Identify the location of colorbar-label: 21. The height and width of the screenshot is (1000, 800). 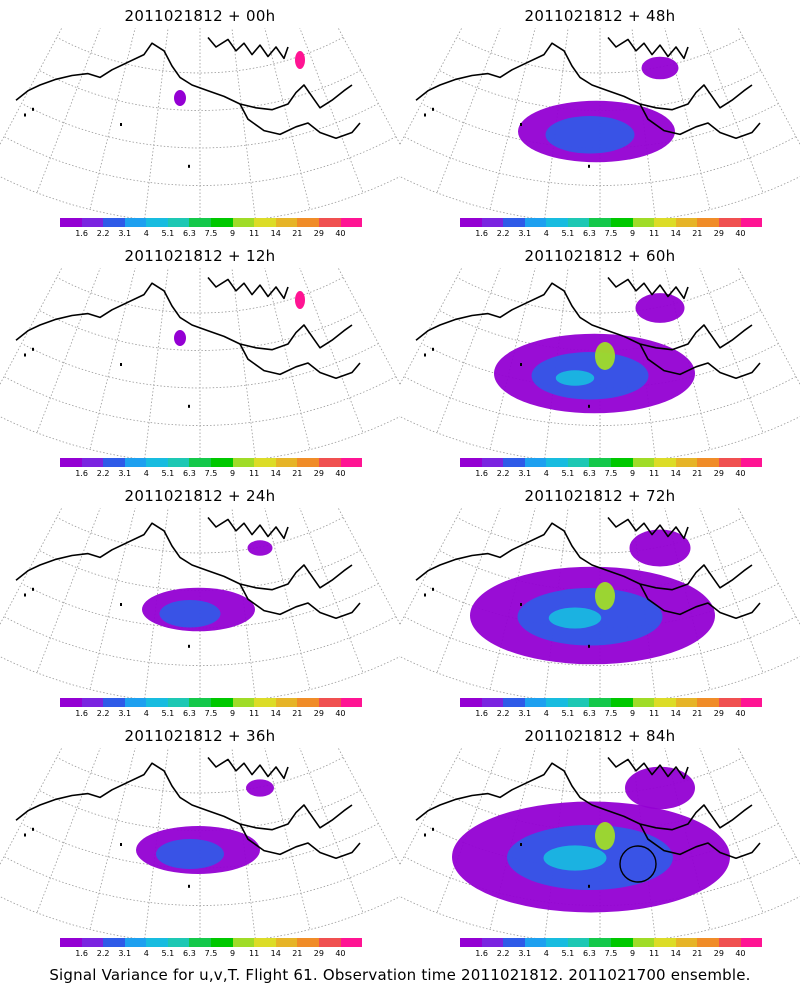
(297, 713).